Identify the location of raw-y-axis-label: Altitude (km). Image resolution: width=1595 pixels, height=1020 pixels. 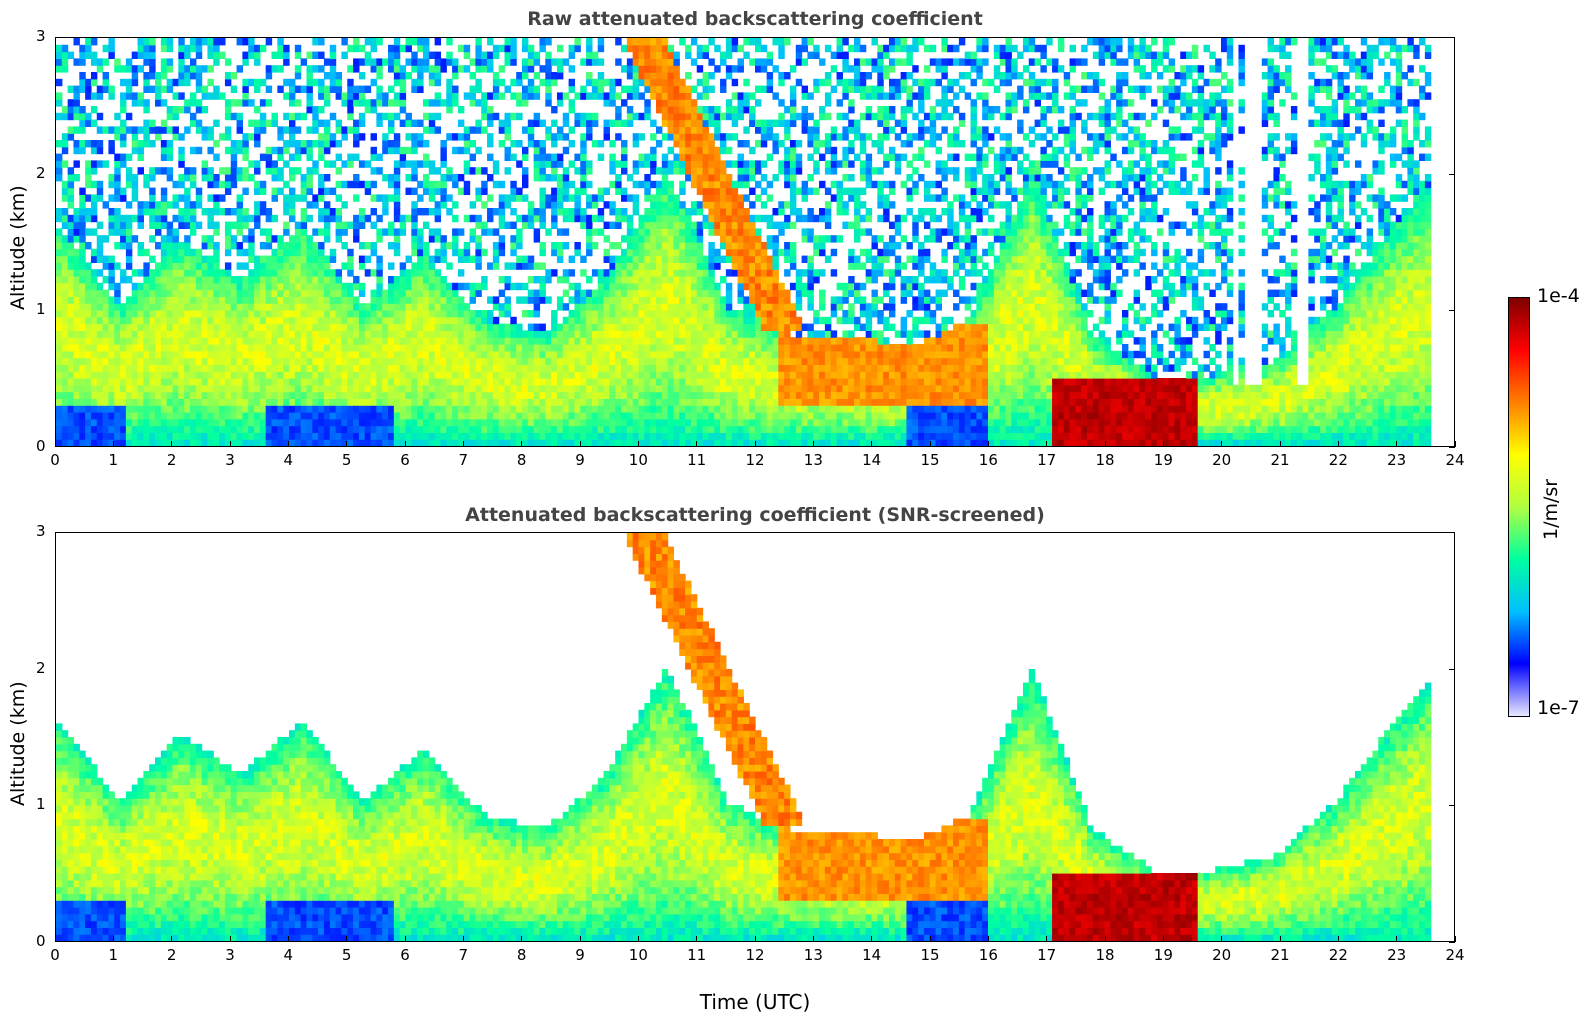
(18, 247).